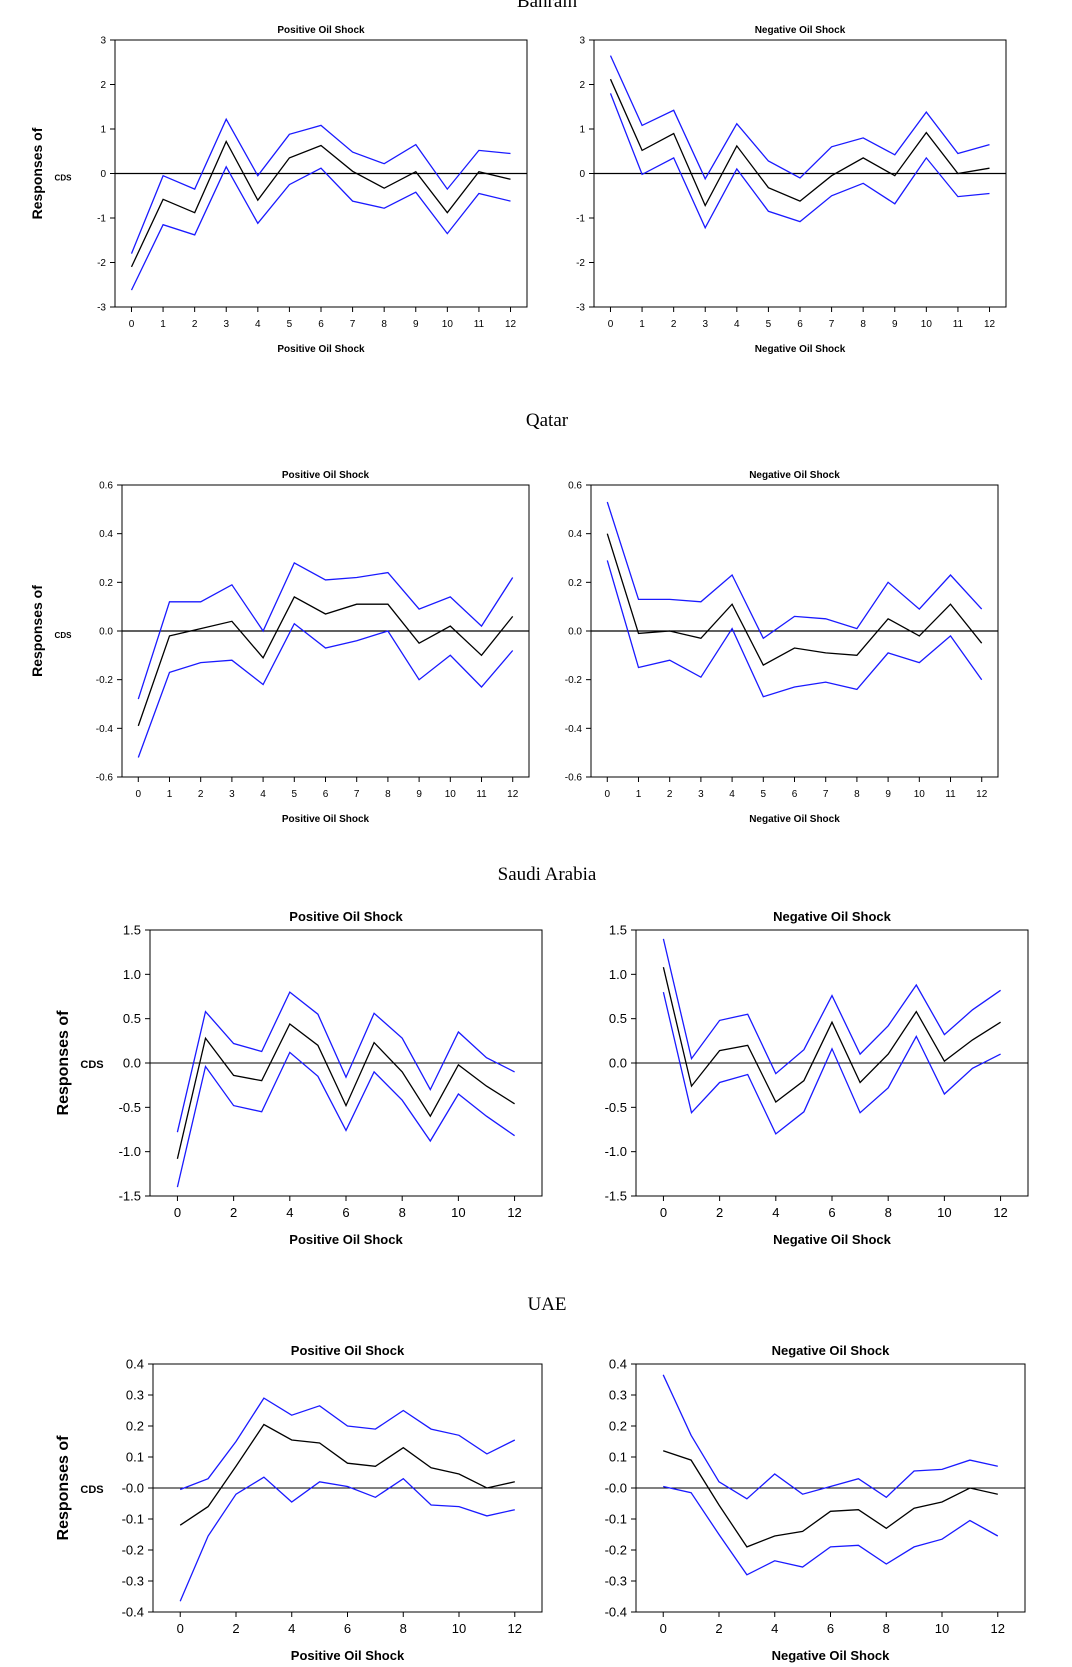 This screenshot has height=1667, width=1072. Describe the element at coordinates (348, 1655) in the screenshot. I see `x-axis-label: Positive Oil Shock` at that location.